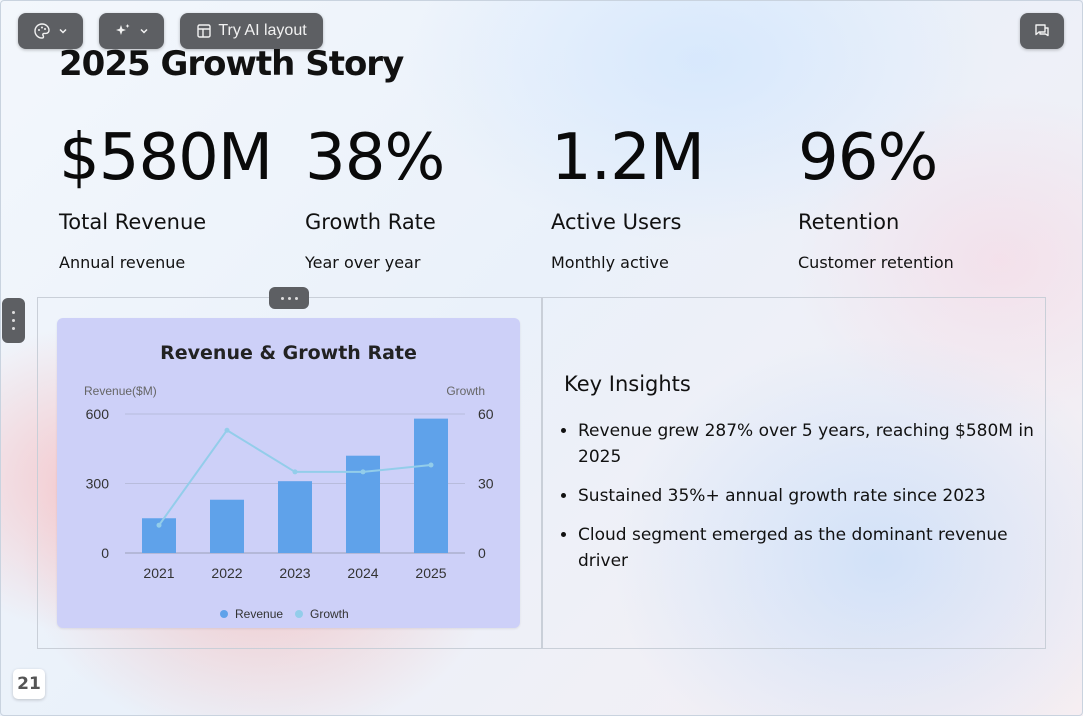 The image size is (1083, 716). Describe the element at coordinates (430, 573) in the screenshot. I see `x-tick-label: 2025` at that location.